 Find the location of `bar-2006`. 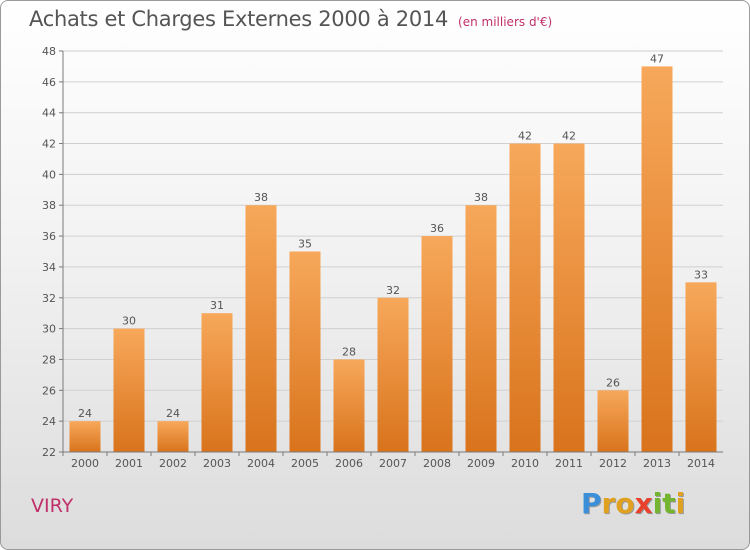

bar-2006 is located at coordinates (349, 405).